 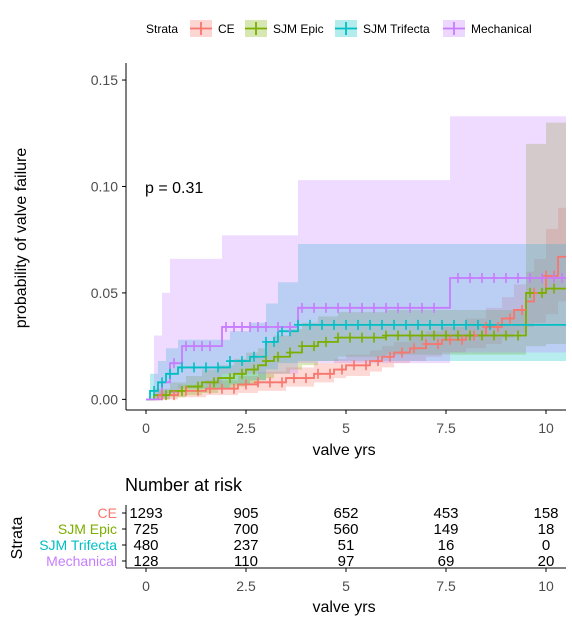 I want to click on risk-x-tick-label-1: 2.5, so click(x=246, y=586).